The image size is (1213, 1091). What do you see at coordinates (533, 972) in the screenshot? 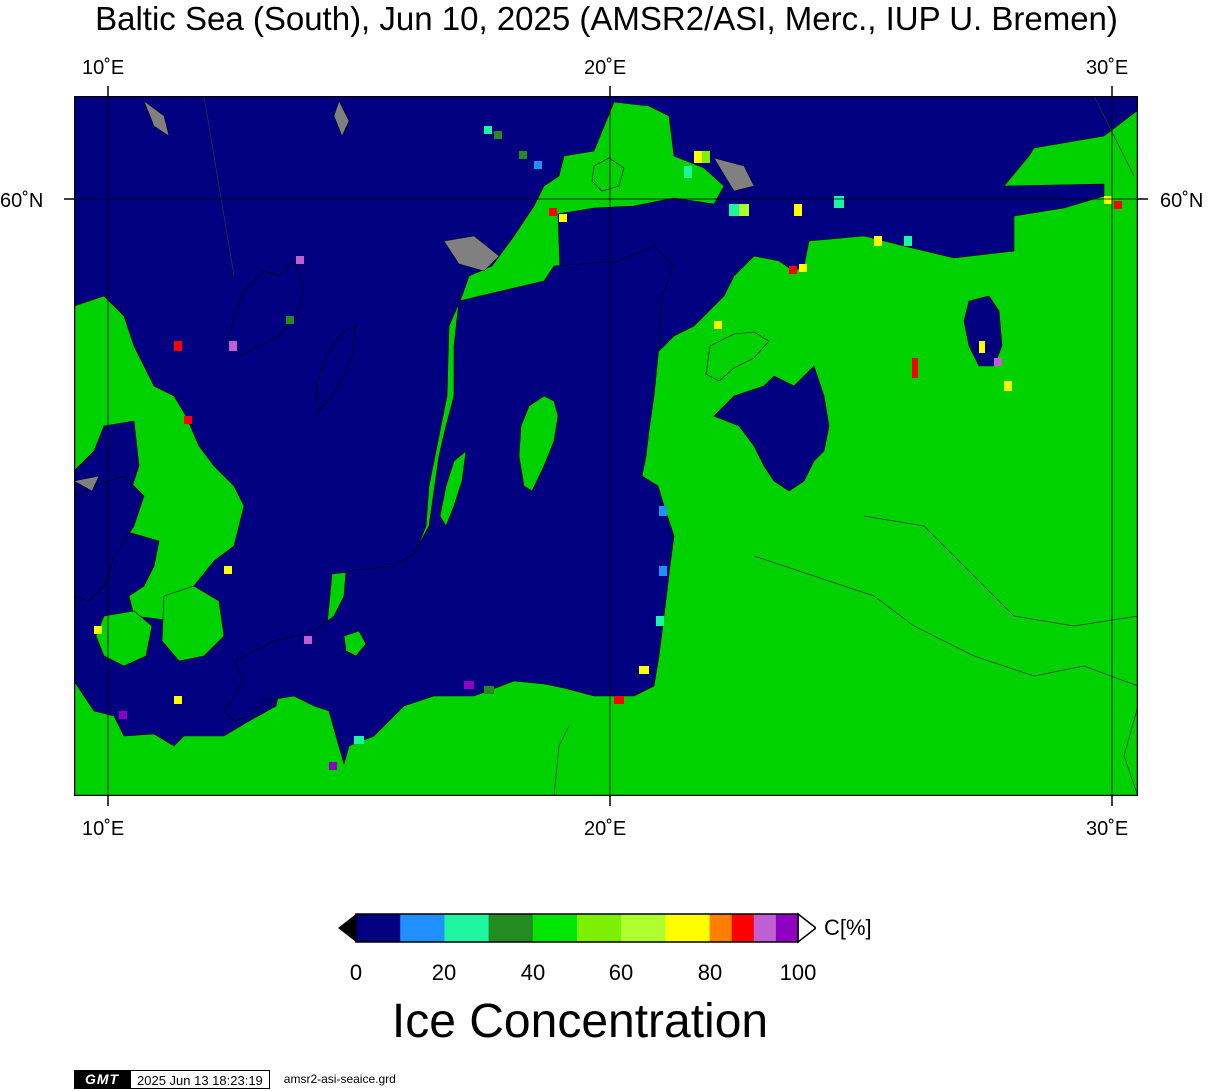
I see `colorbar-tick-40: 40` at bounding box center [533, 972].